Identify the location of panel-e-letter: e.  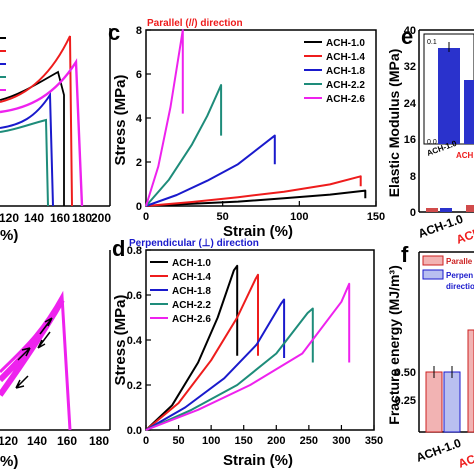
(407, 36).